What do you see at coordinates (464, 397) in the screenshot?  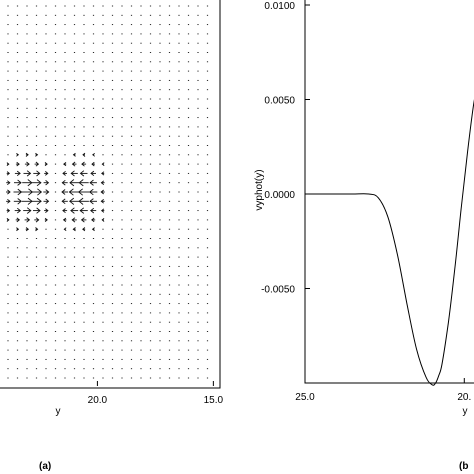 I see `x-tick-label: 20.` at bounding box center [464, 397].